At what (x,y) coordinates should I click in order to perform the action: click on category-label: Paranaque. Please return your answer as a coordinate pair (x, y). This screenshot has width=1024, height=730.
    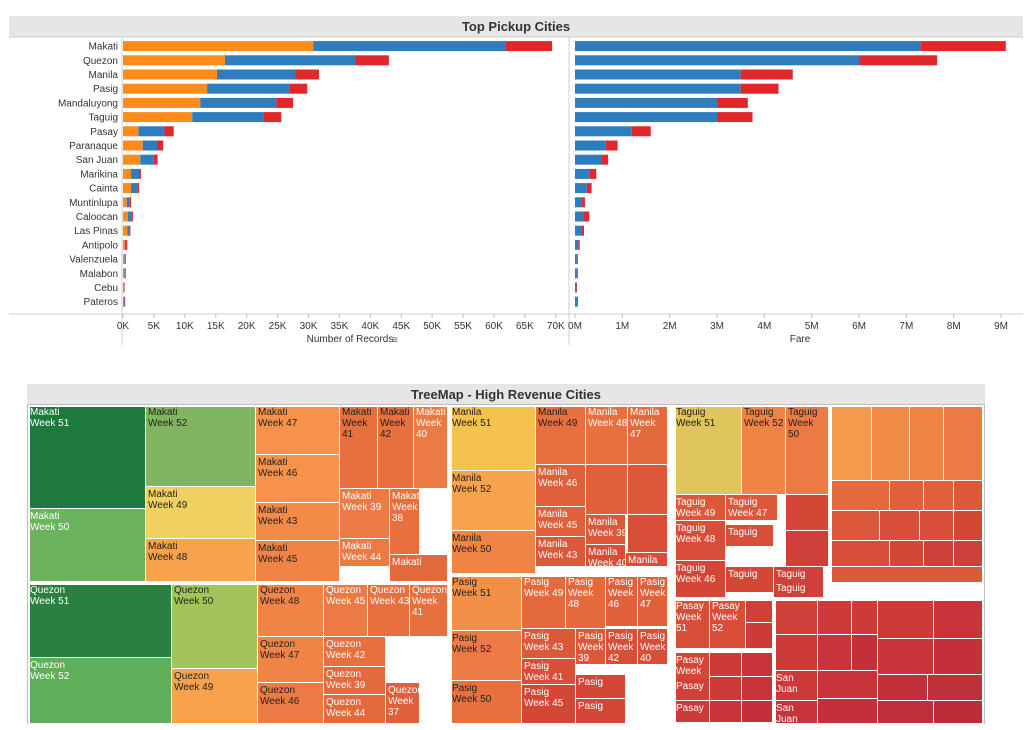
    Looking at the image, I should click on (93, 146).